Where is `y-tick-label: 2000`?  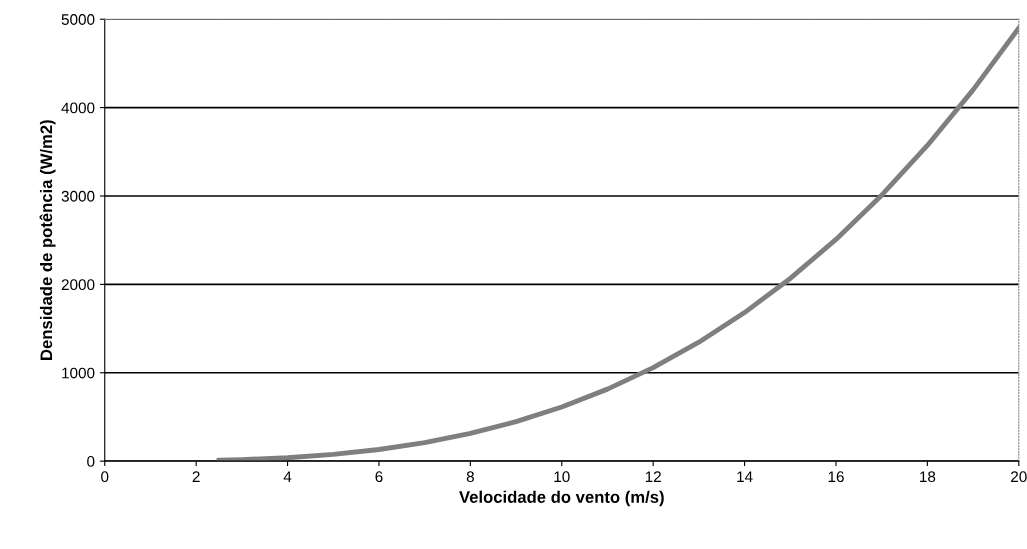
y-tick-label: 2000 is located at coordinates (78, 285).